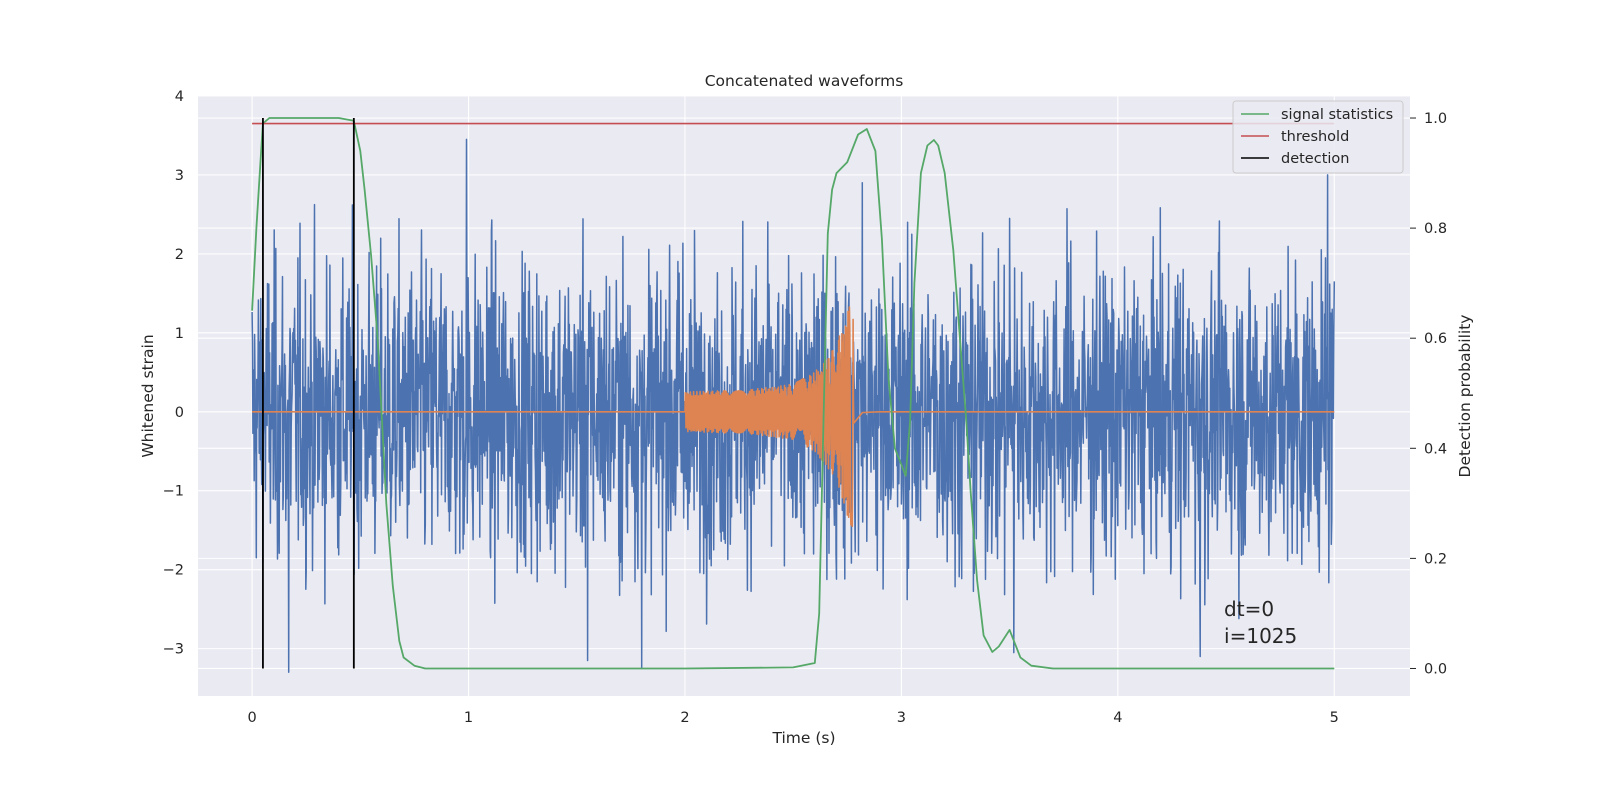  Describe the element at coordinates (1465, 396) in the screenshot. I see `y-axis-label-right: Detection probability` at that location.